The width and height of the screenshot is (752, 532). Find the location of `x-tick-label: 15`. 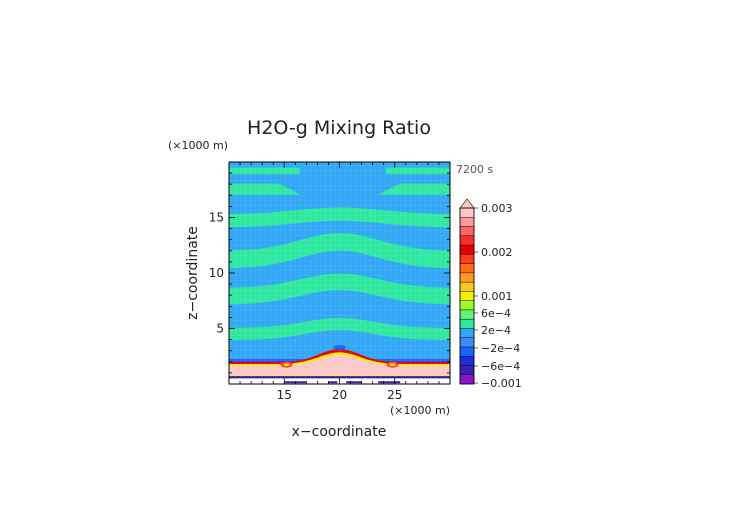

x-tick-label: 15 is located at coordinates (284, 395).